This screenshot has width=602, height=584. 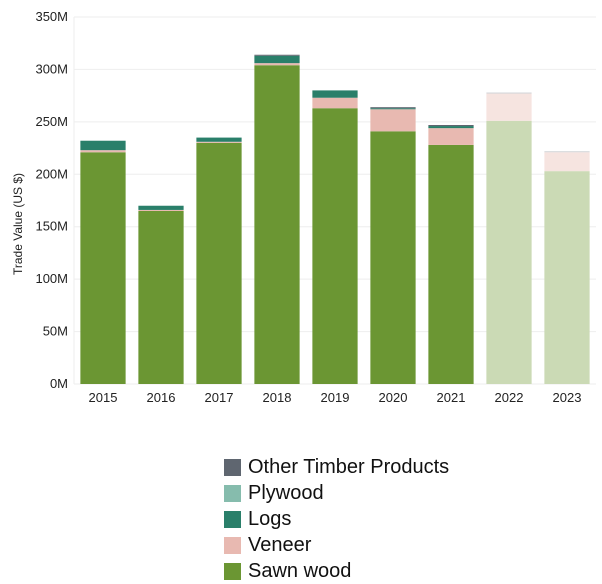 I want to click on bar-logs-2017, so click(x=219, y=139).